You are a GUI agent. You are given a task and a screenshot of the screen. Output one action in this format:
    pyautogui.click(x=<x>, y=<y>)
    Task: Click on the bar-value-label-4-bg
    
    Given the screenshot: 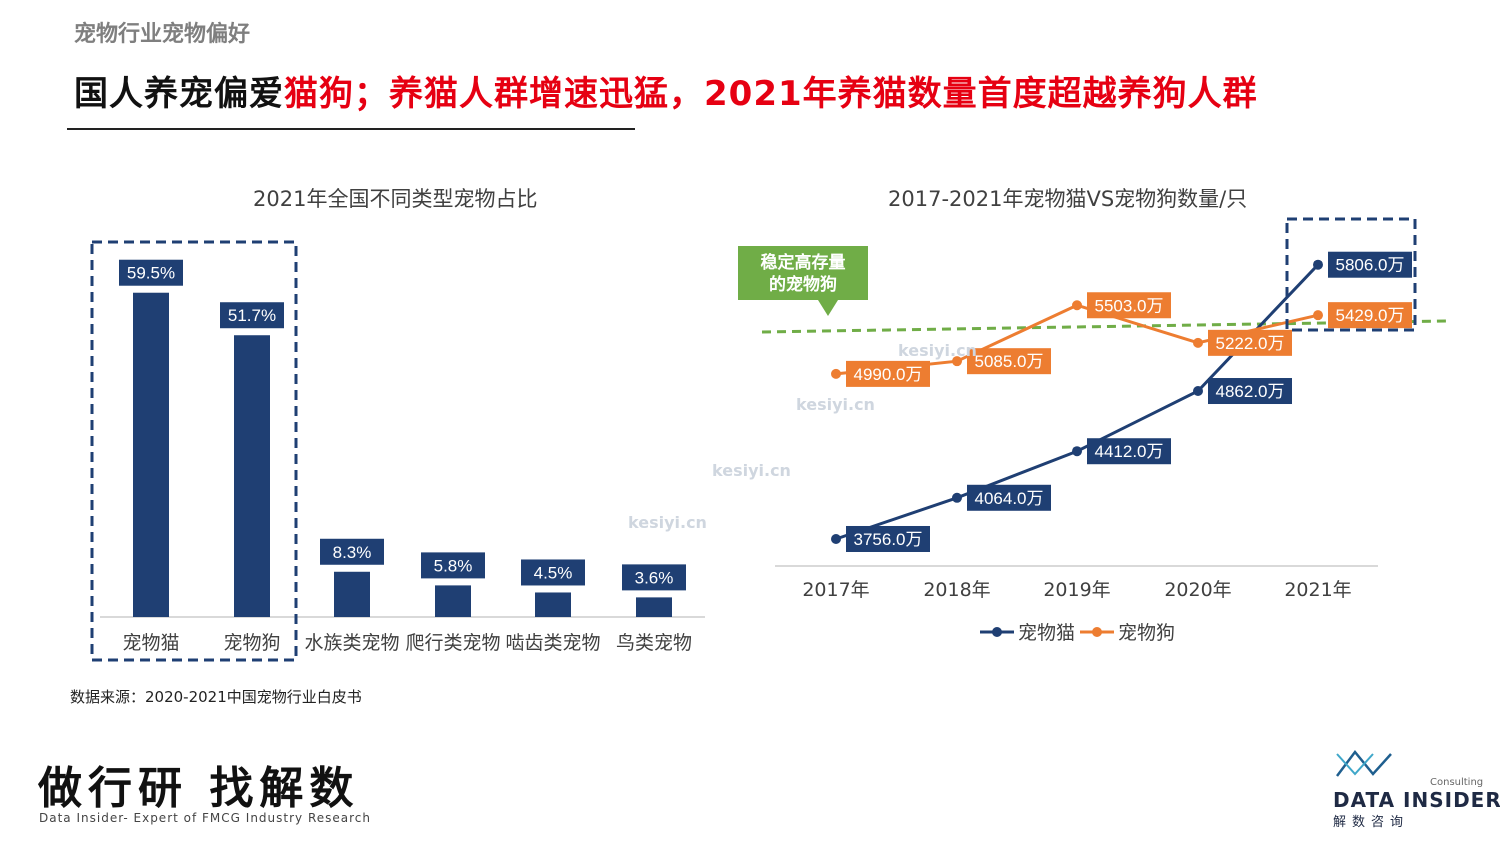 What is the action you would take?
    pyautogui.click(x=553, y=572)
    